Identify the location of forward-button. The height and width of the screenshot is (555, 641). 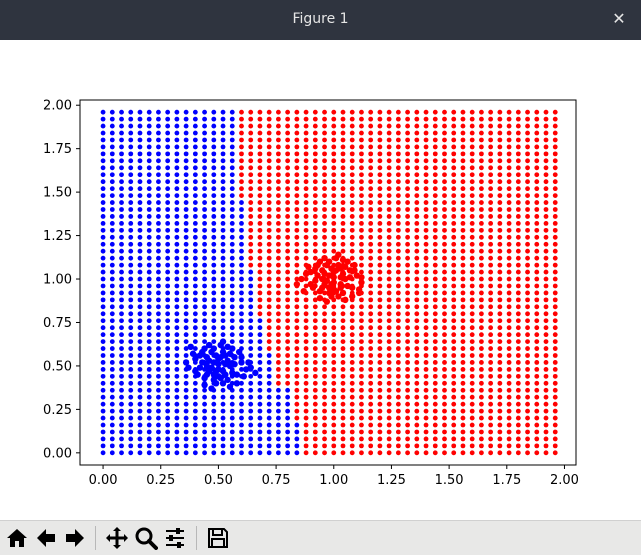
(75, 538).